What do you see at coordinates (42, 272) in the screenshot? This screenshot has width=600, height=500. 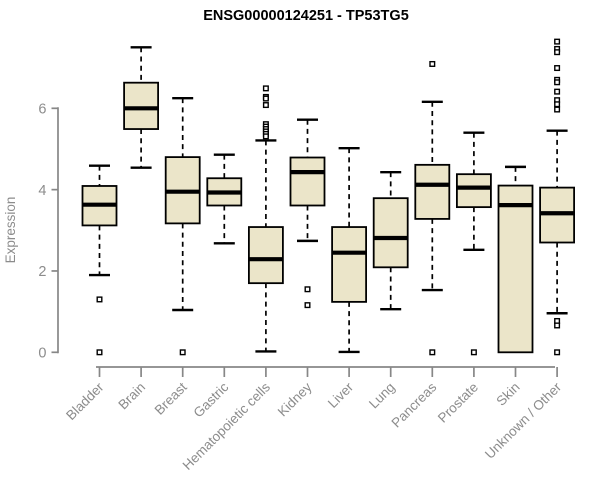 I see `y-tick-label: 2` at bounding box center [42, 272].